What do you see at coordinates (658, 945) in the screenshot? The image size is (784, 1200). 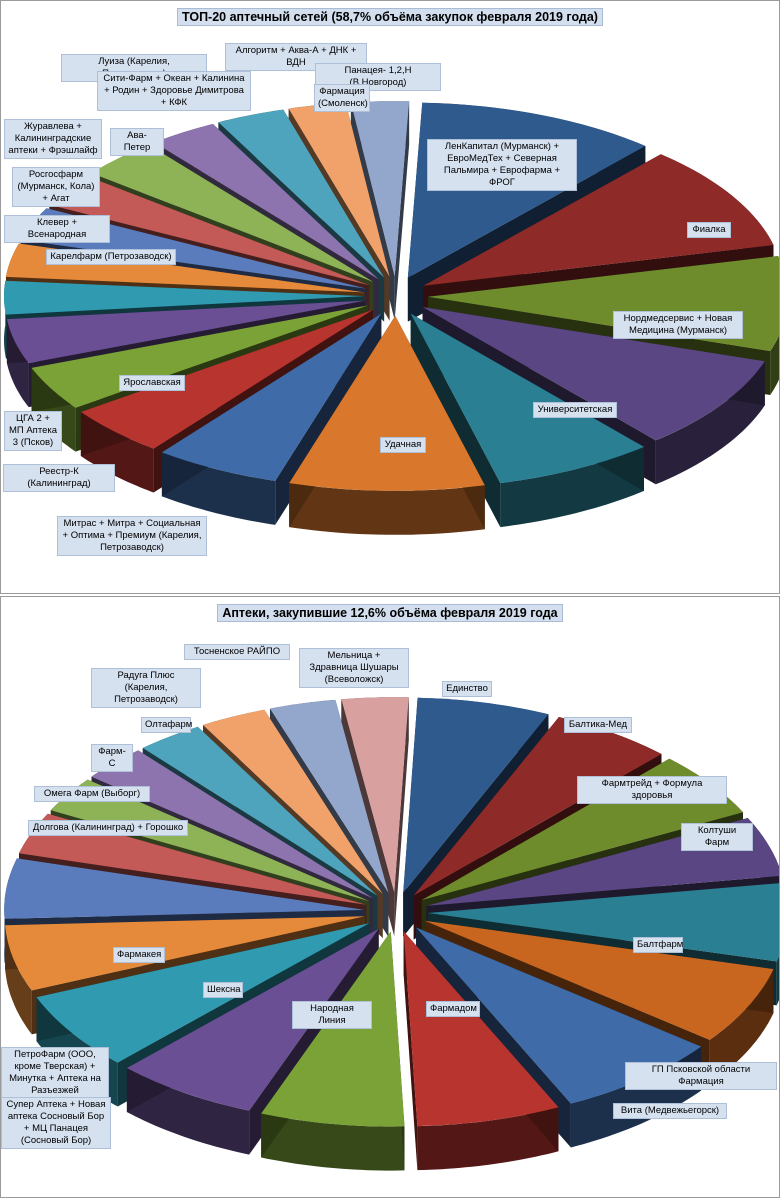 I see `data-label: Балтфарм` at bounding box center [658, 945].